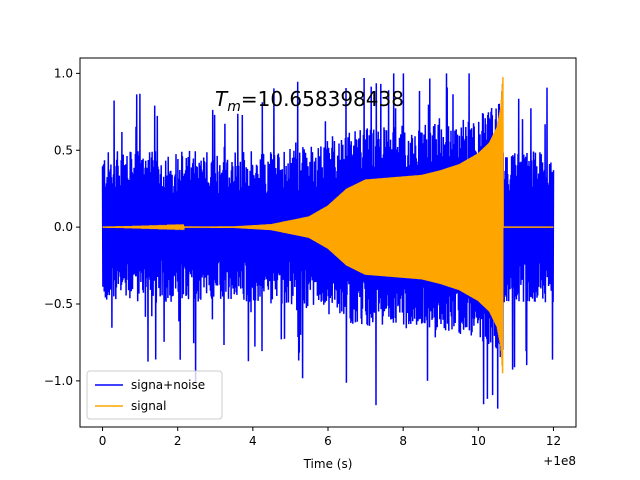 This screenshot has width=640, height=480. I want to click on x-tick-label: 12, so click(553, 441).